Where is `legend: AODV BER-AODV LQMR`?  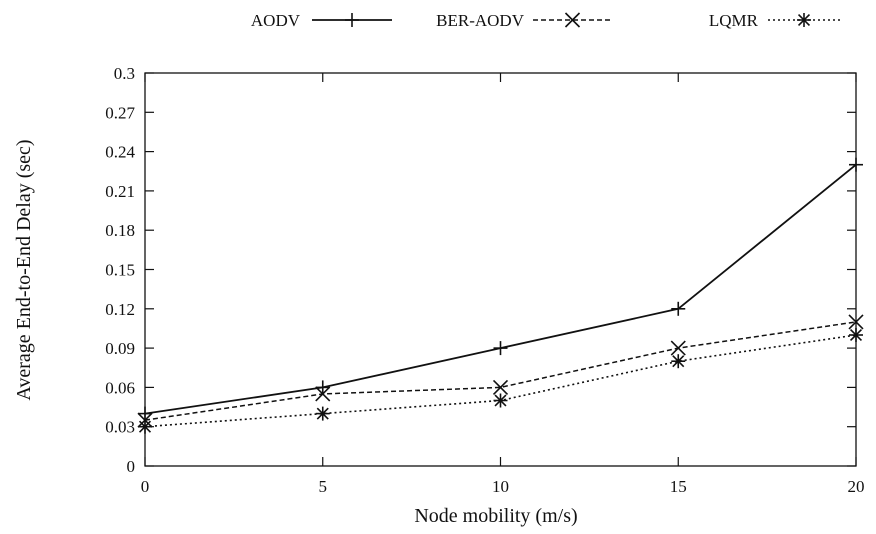
legend: AODV BER-AODV LQMR is located at coordinates (545, 20).